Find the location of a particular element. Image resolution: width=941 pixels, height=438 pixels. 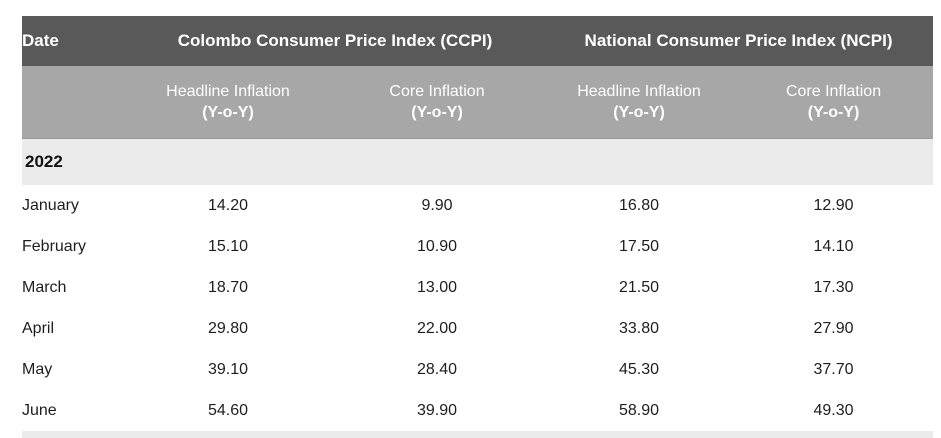

month-cell: January is located at coordinates (74, 205).